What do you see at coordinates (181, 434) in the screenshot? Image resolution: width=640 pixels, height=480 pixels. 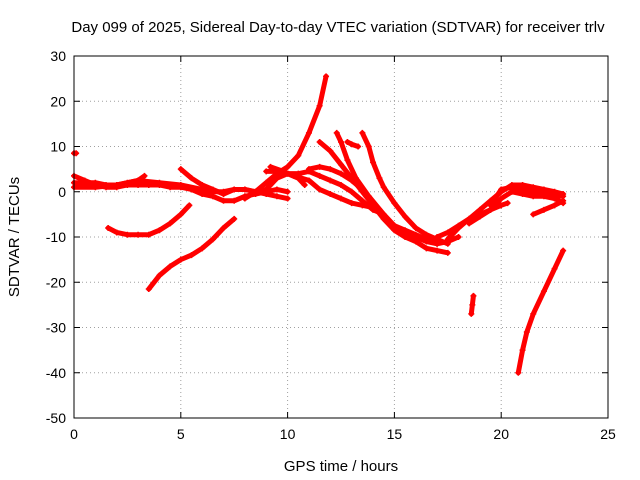 I see `x-tick-label: 5` at bounding box center [181, 434].